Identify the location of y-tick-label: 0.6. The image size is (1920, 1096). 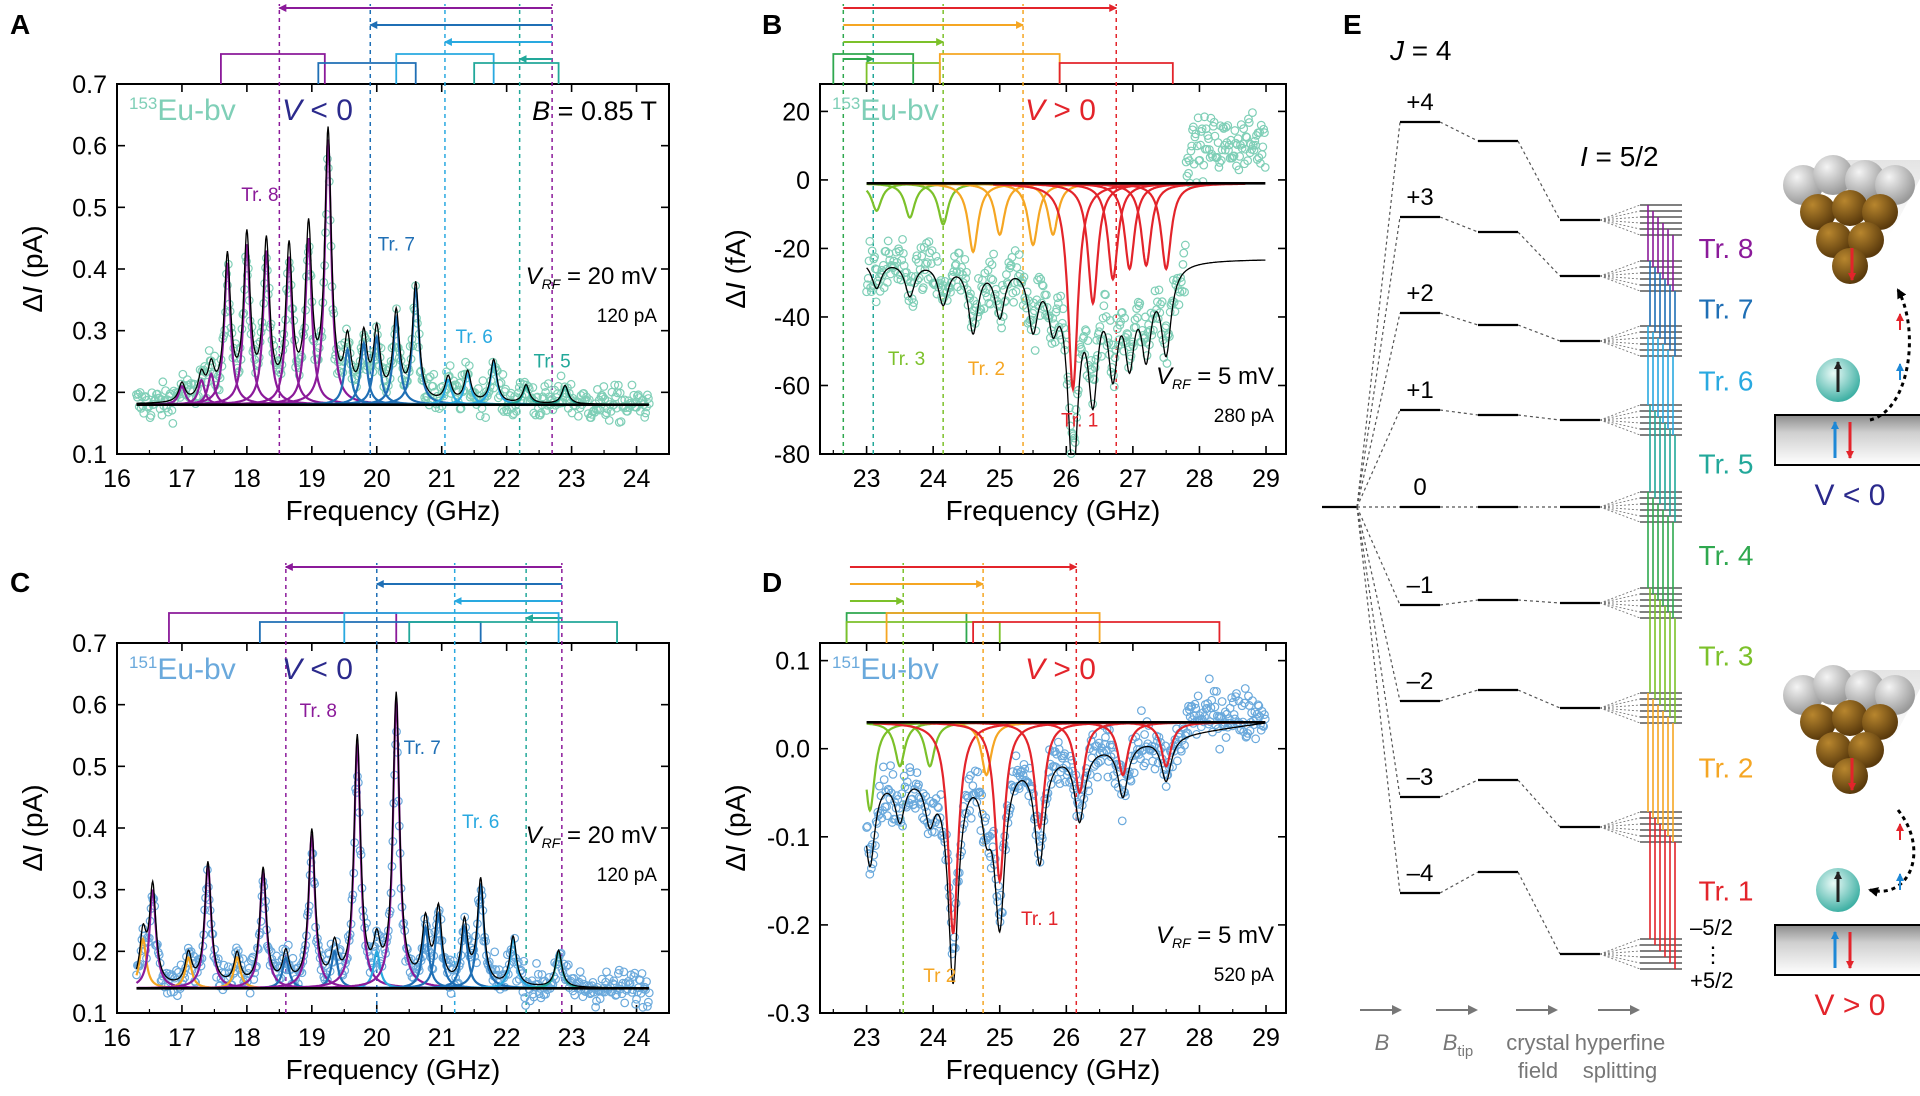
(89, 147).